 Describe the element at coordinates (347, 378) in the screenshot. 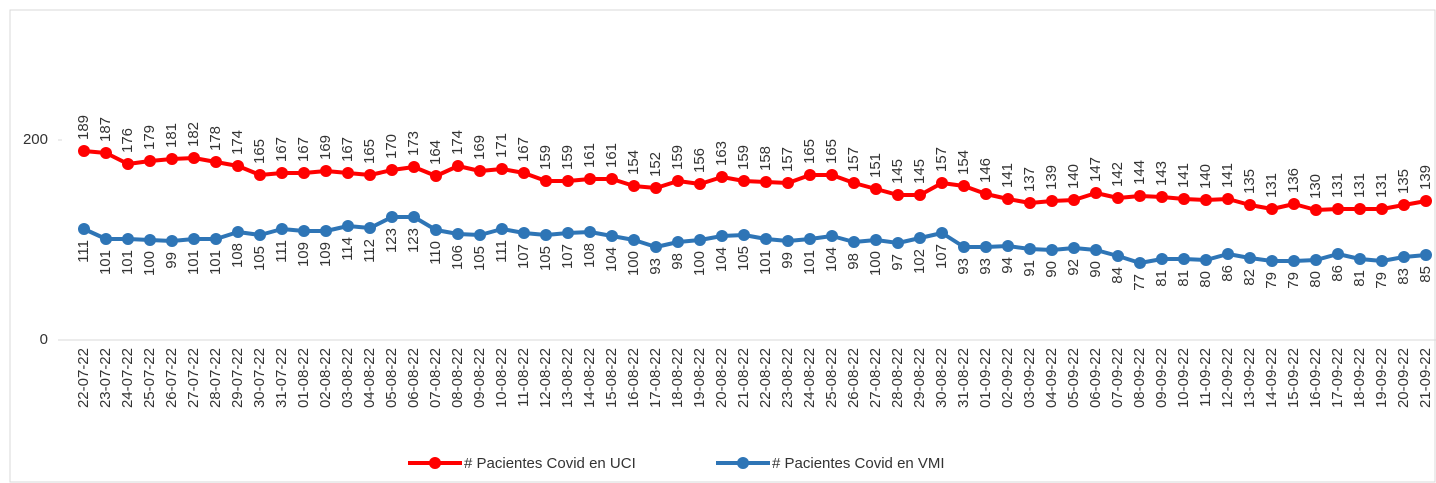

I see `x-tick-label: 03-08-22` at that location.